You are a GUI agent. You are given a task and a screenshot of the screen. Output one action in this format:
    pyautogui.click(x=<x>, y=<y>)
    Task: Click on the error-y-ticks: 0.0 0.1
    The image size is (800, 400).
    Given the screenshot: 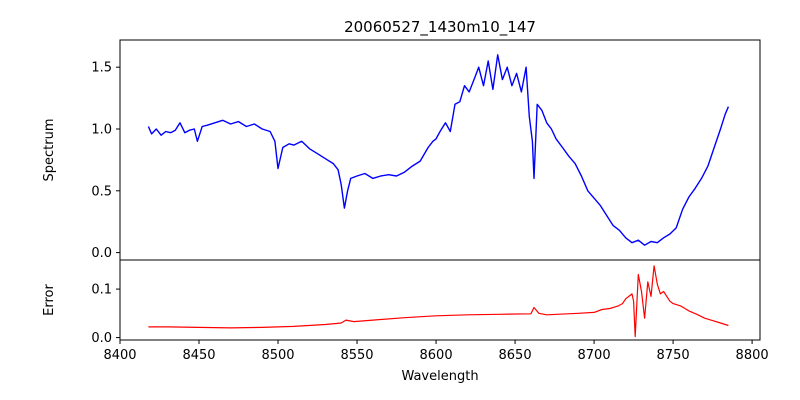 What is the action you would take?
    pyautogui.click(x=105, y=314)
    